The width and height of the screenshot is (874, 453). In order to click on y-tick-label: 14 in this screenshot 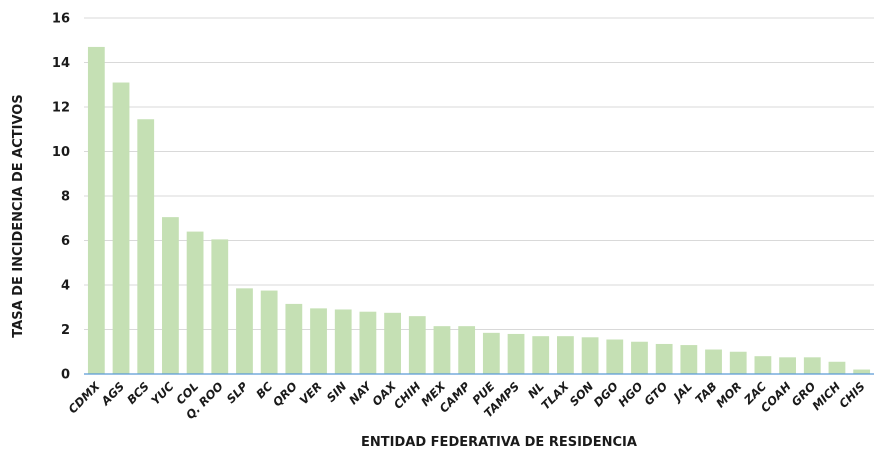, I will do `click(61, 63)`.